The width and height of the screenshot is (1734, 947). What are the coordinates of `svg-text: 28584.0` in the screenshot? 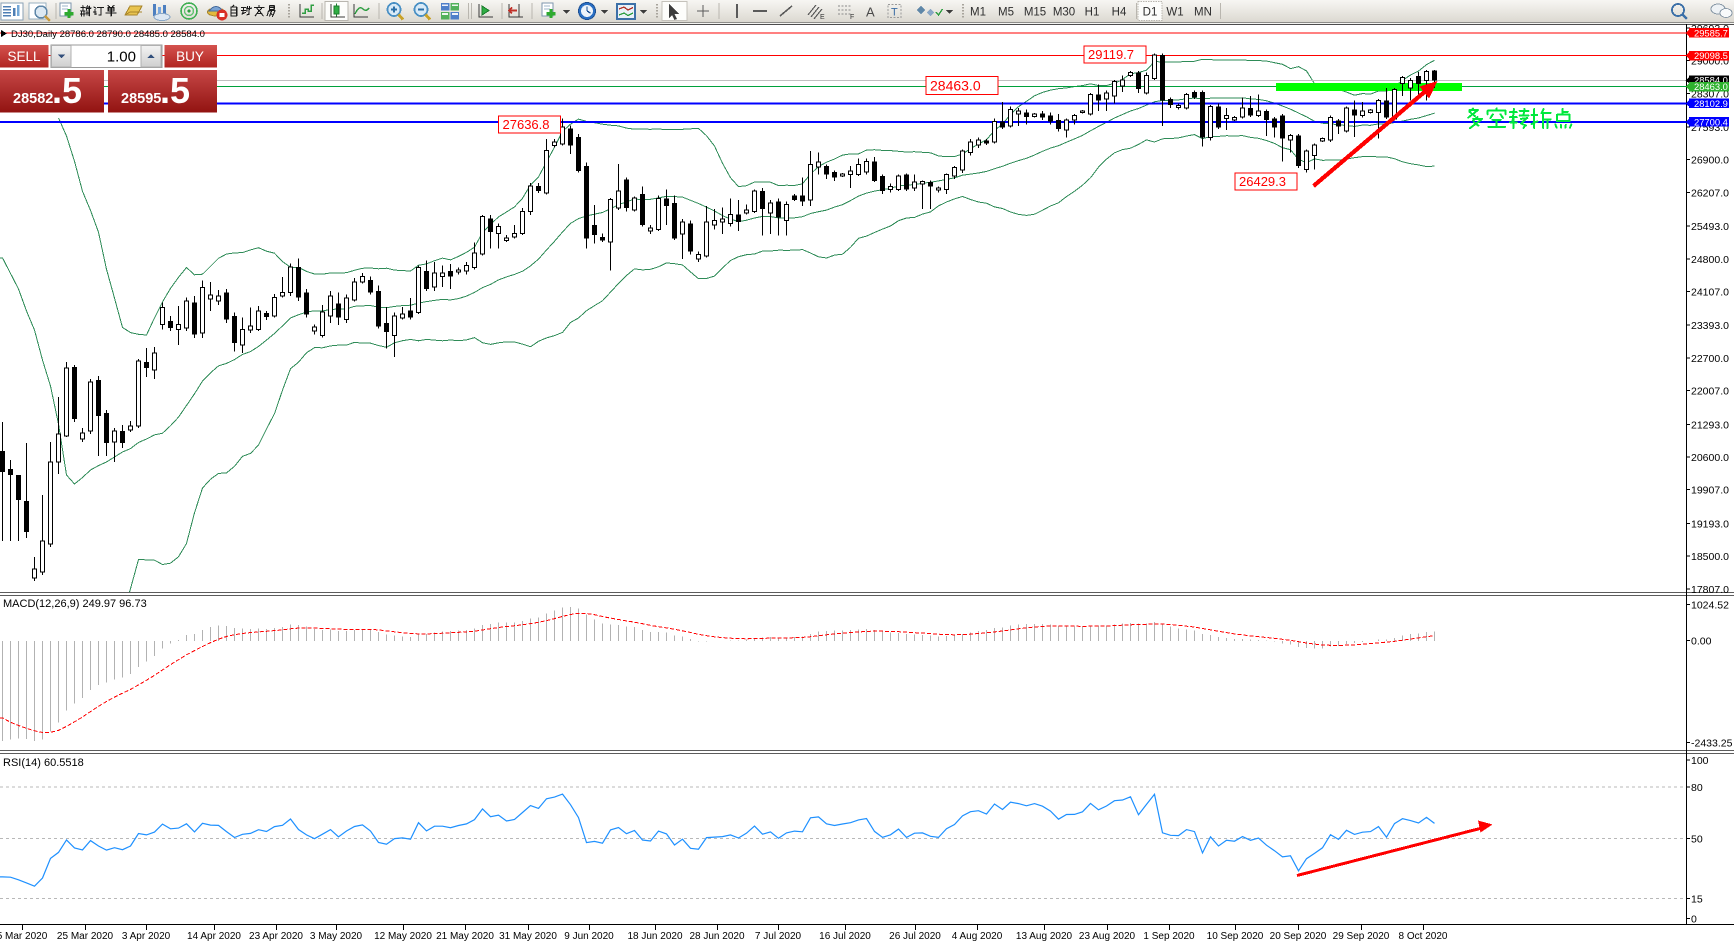 It's located at (1711, 80).